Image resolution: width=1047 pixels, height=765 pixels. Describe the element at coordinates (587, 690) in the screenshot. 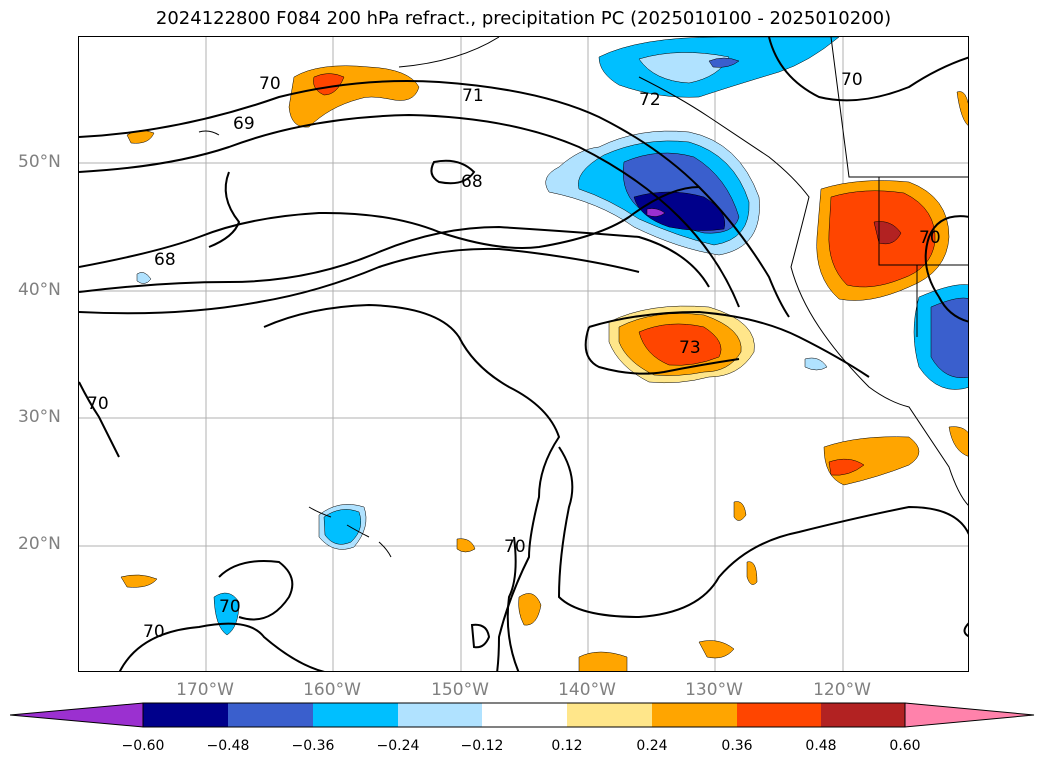

I see `lon-label-140w: 140°W` at that location.